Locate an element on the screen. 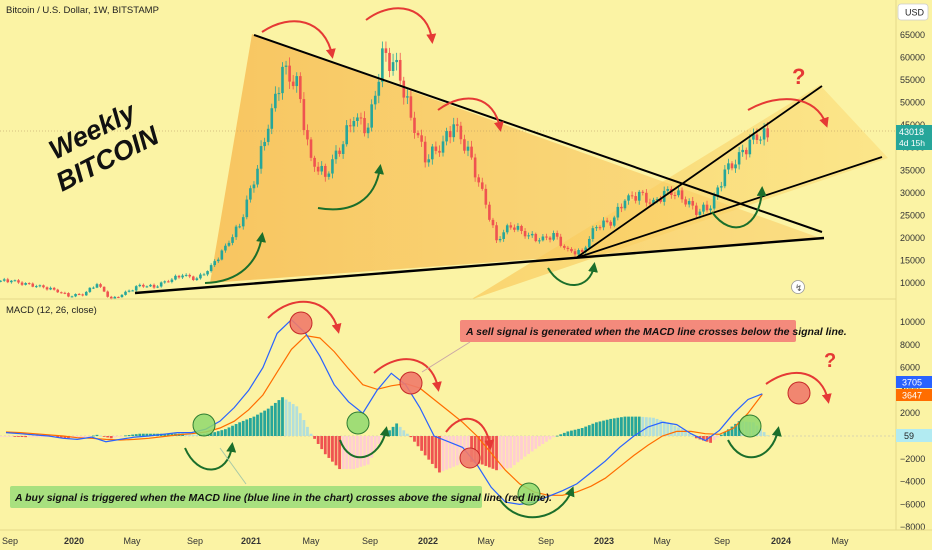  sell-signal-circle is located at coordinates (411, 383).